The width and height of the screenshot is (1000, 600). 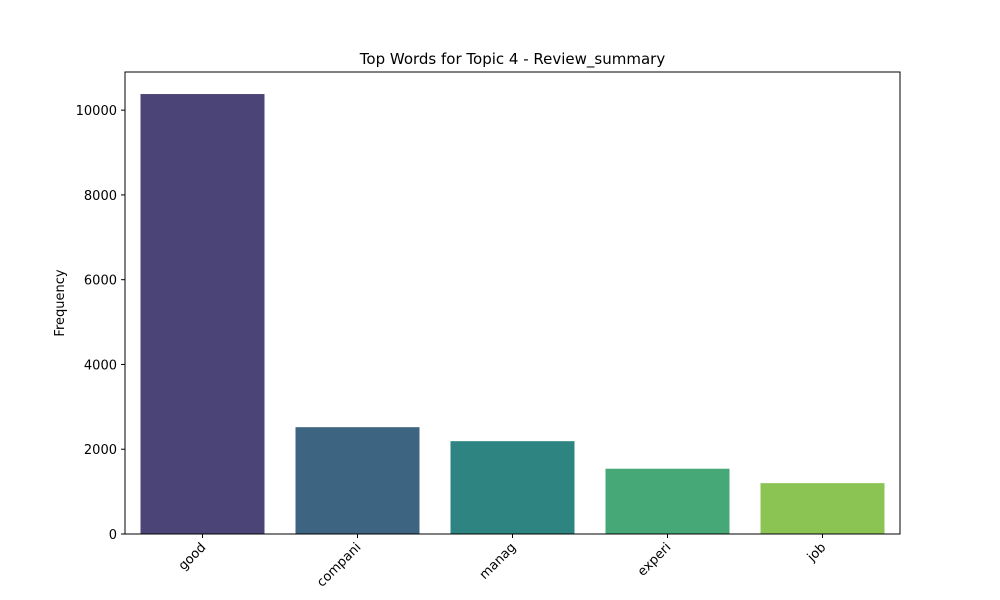 What do you see at coordinates (512, 59) in the screenshot?
I see `chart-title: Top Words for Topic 4 - Review_summary` at bounding box center [512, 59].